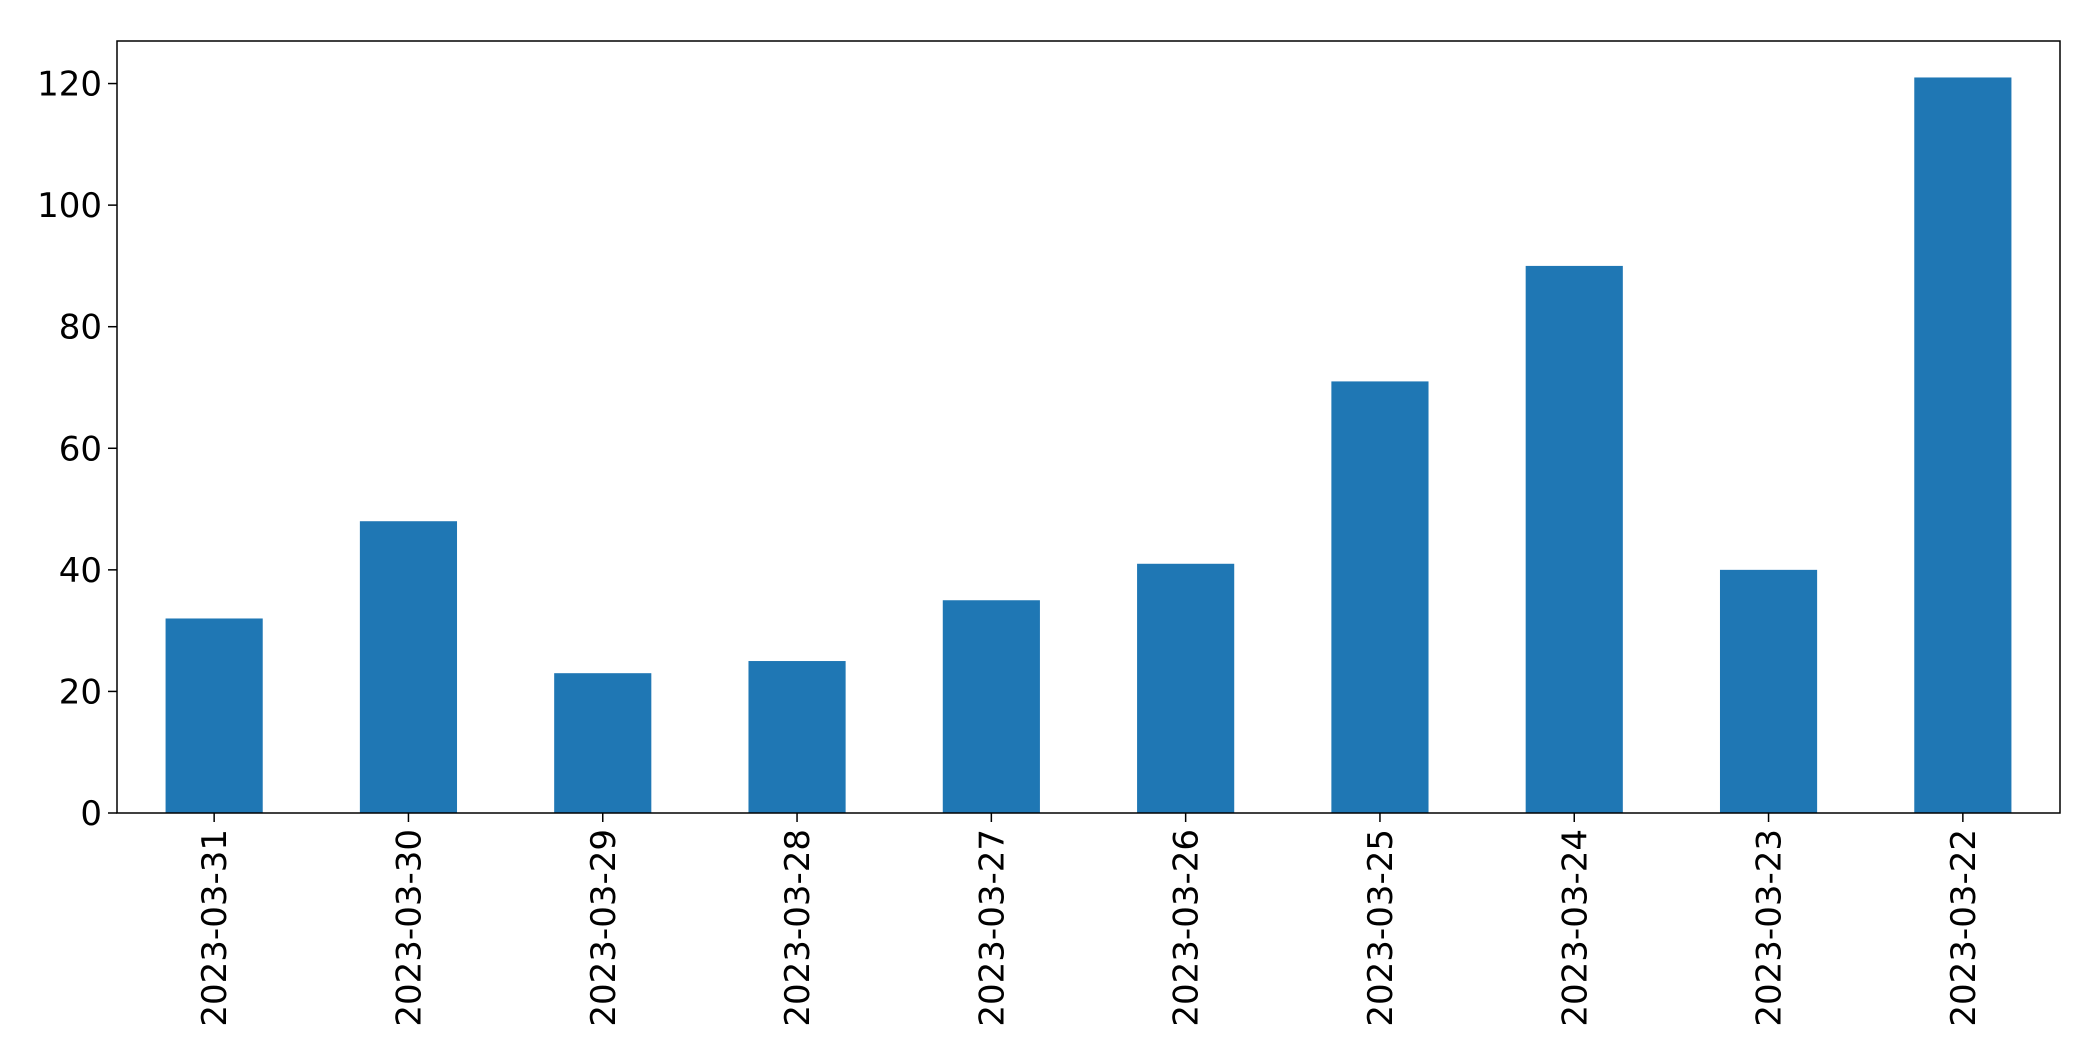 The image size is (2093, 1061). I want to click on y-tick-label: 20, so click(80, 692).